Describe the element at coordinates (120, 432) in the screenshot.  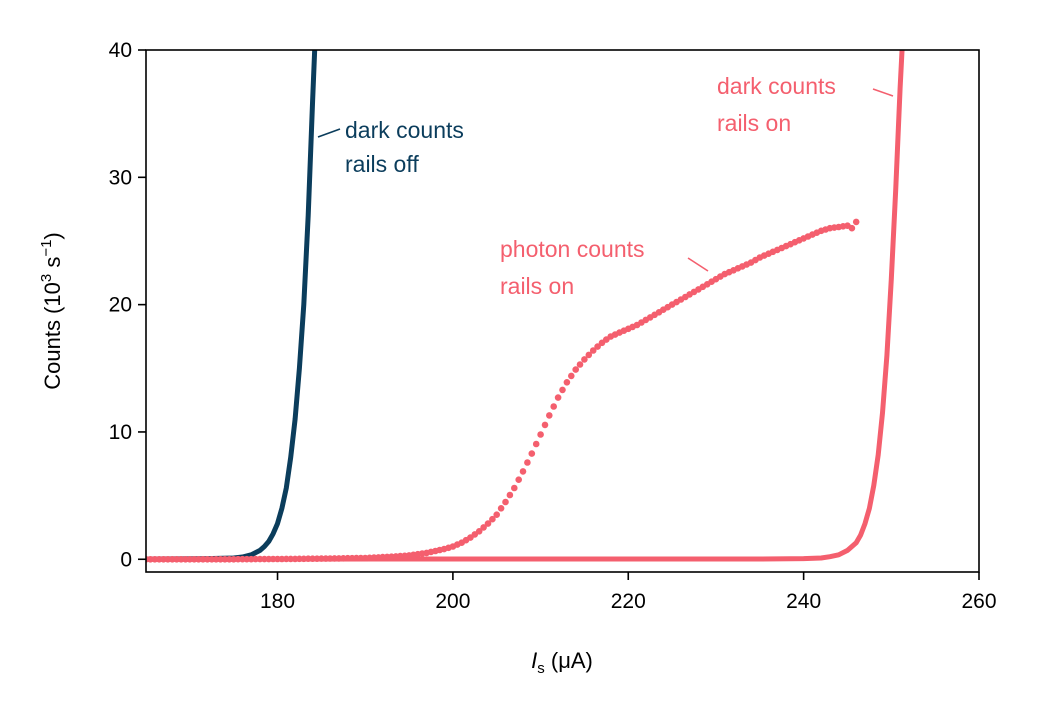
I see `y-tick-label: 10` at that location.